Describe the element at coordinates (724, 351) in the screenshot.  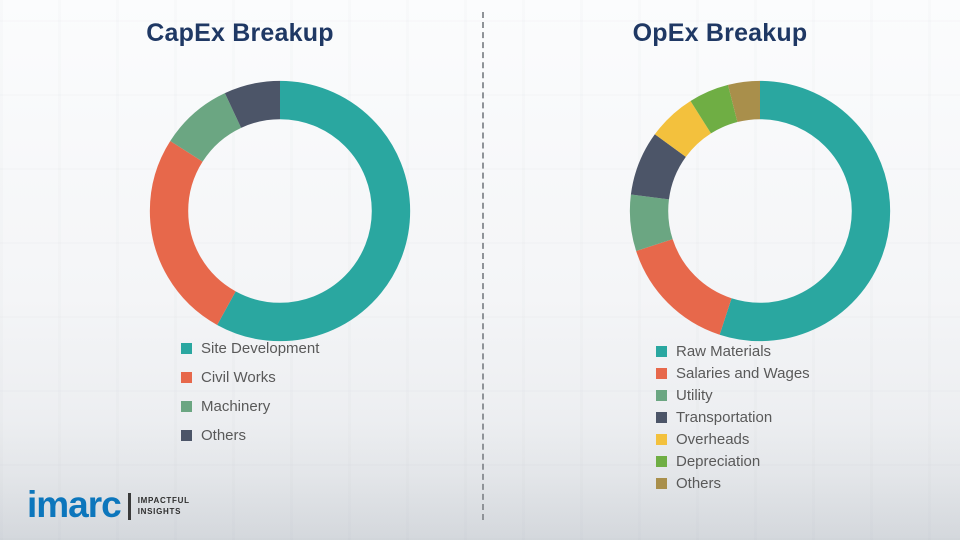
I see `legend-label: Raw Materials` at that location.